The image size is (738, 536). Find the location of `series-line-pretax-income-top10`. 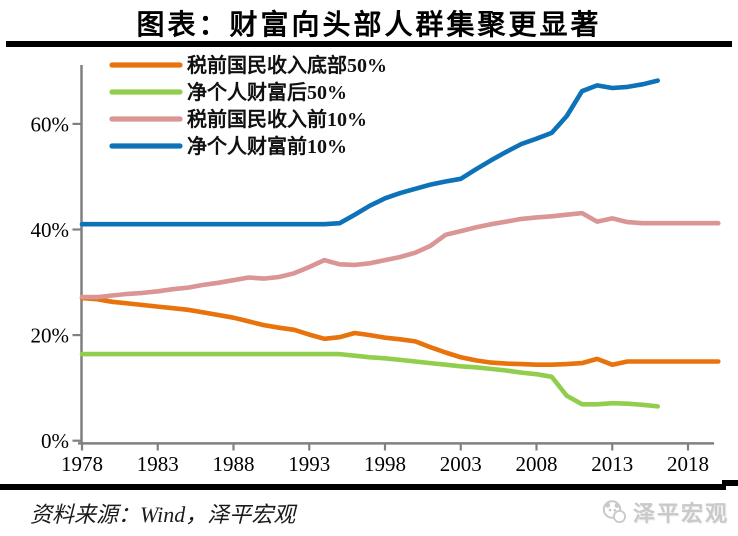

series-line-pretax-income-top10 is located at coordinates (400, 255).